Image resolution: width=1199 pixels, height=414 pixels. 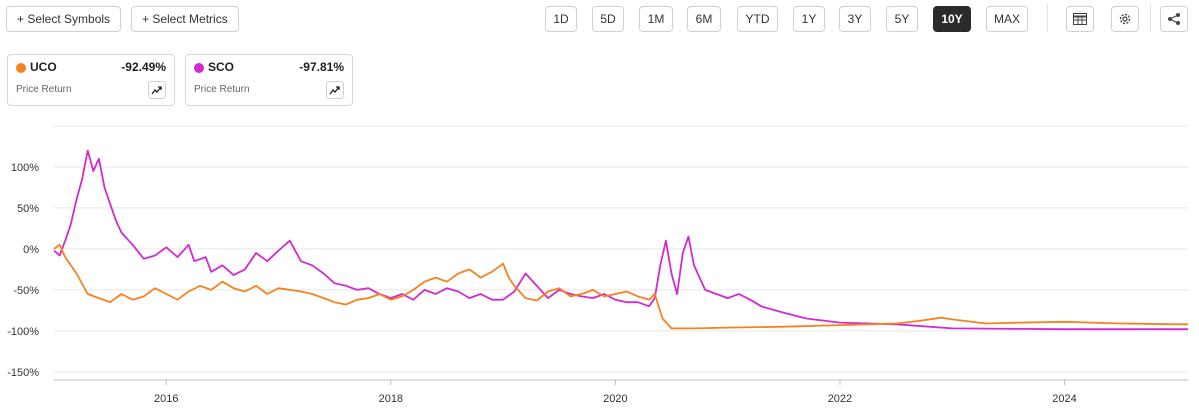 I want to click on change-value: -97.81%, so click(x=321, y=67).